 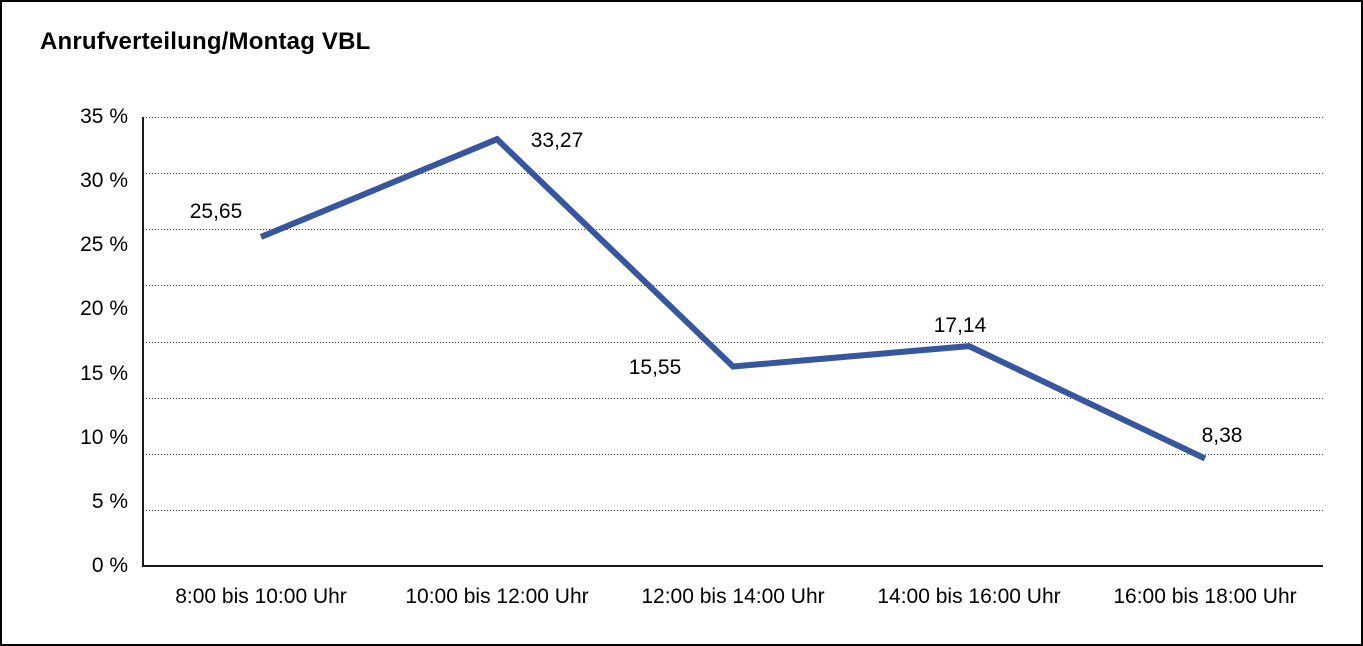 What do you see at coordinates (104, 245) in the screenshot?
I see `y-tick-label: 25 %` at bounding box center [104, 245].